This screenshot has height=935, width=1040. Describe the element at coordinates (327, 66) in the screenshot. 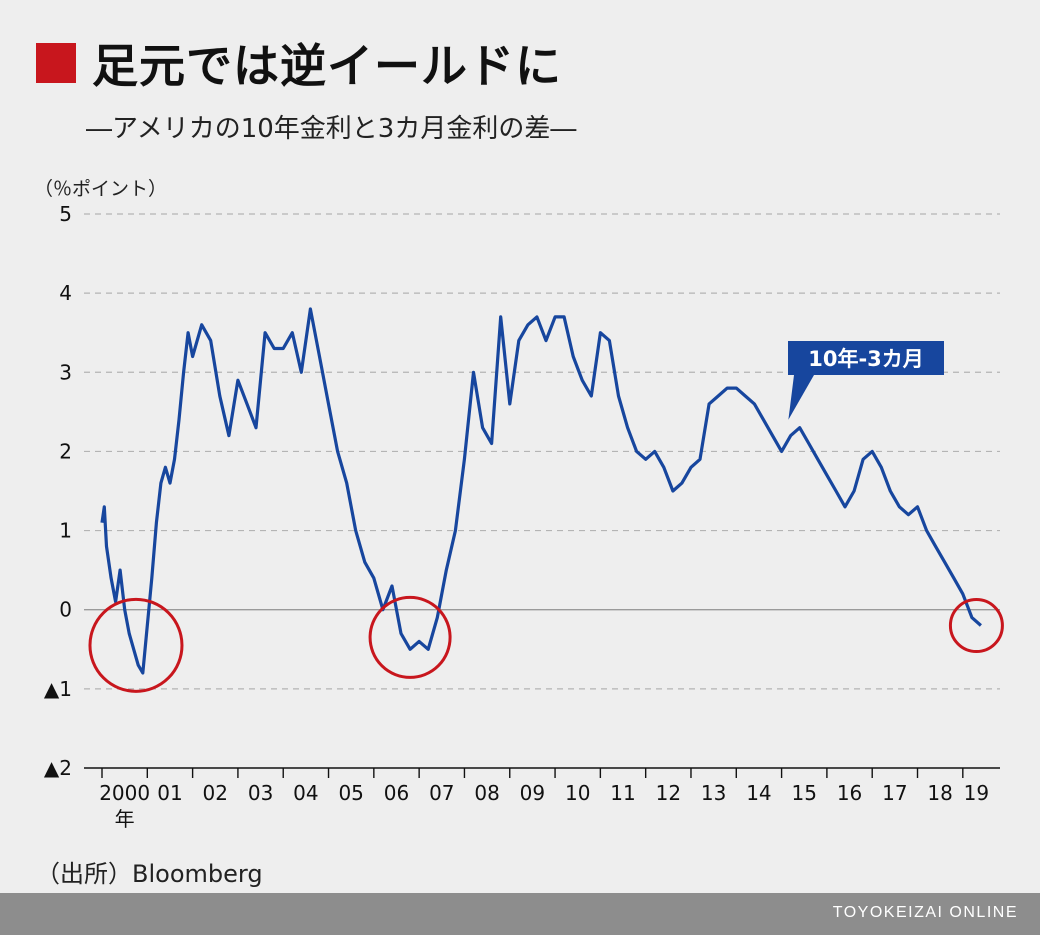

I see `page-title: 足元では逆イールドに` at that location.